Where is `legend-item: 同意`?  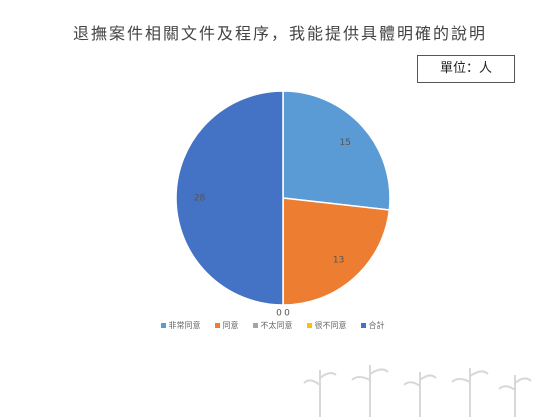
legend-item: 同意 is located at coordinates (226, 325).